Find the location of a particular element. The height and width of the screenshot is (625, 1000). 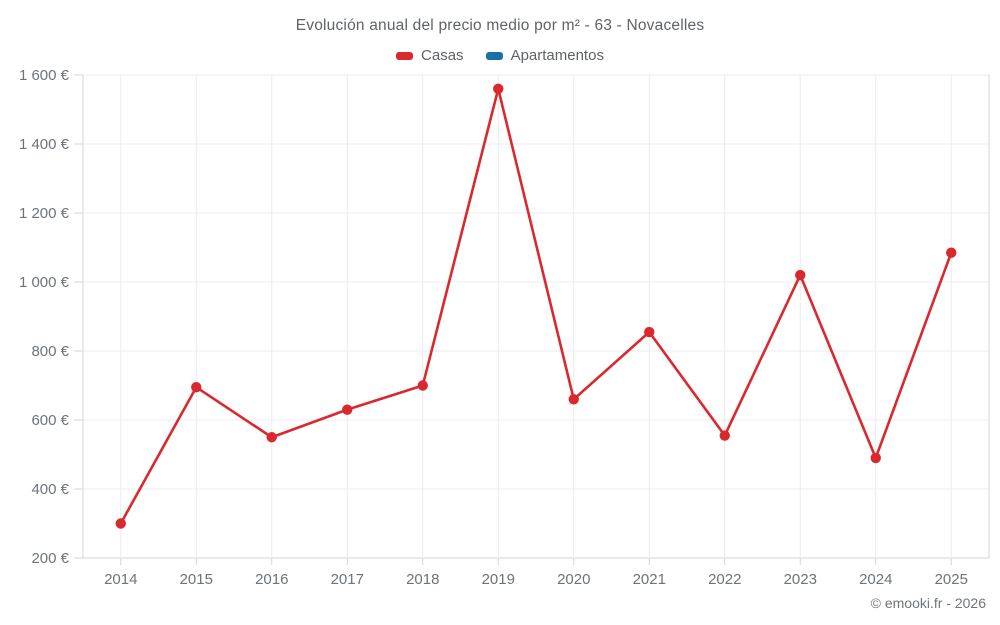

data-point-casas-2021 is located at coordinates (649, 332).